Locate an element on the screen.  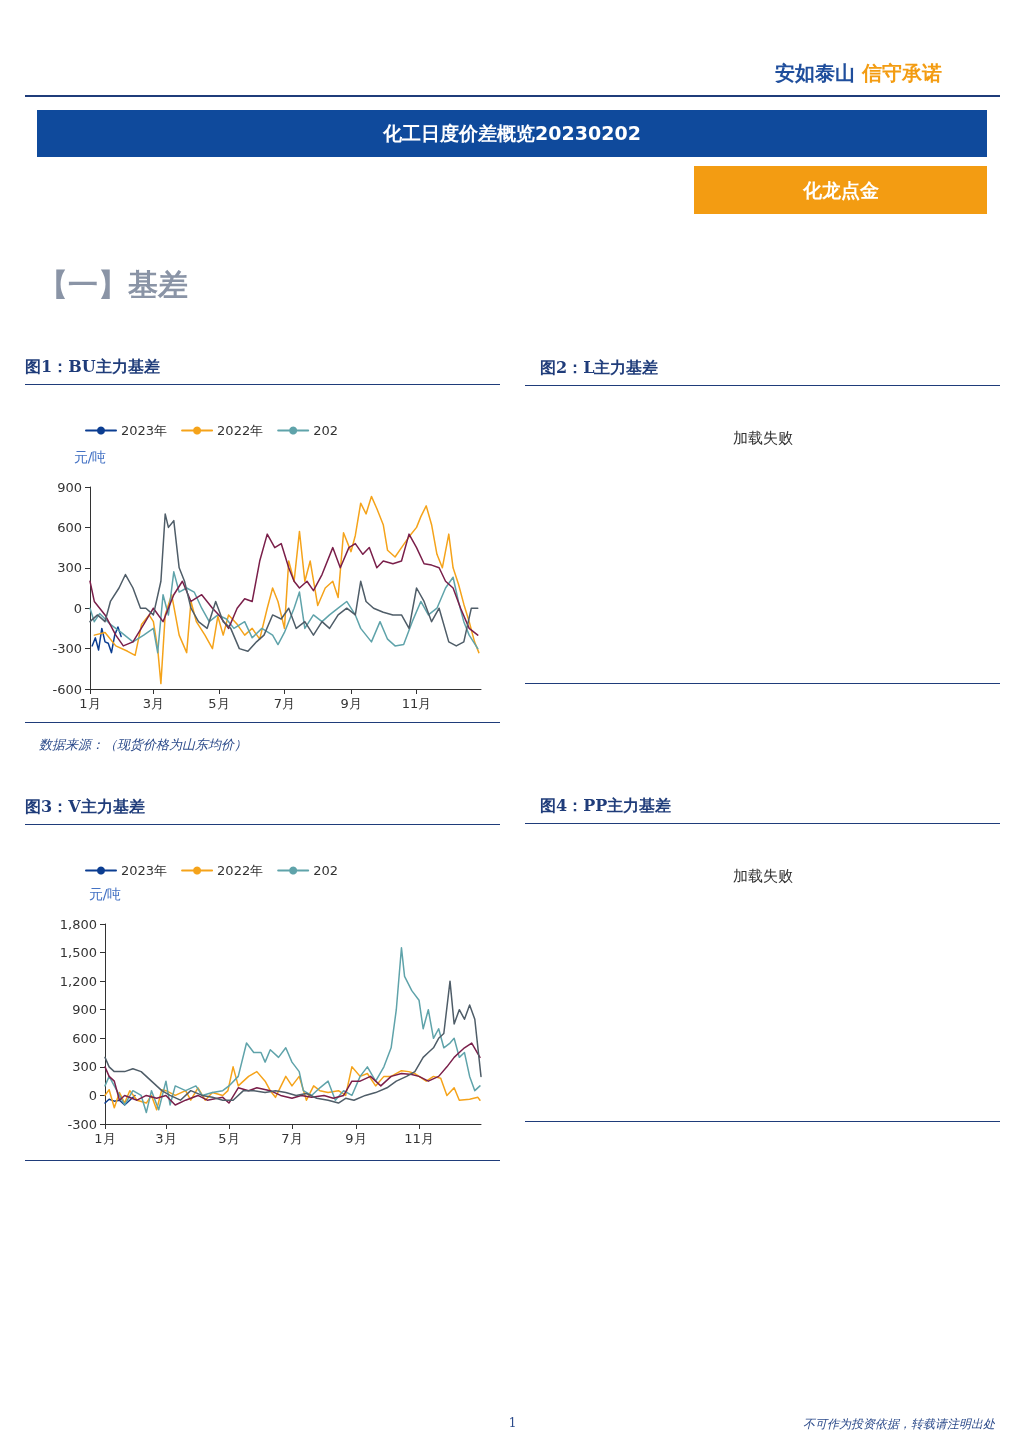
text: 化龙点金 is located at coordinates (840, 190).